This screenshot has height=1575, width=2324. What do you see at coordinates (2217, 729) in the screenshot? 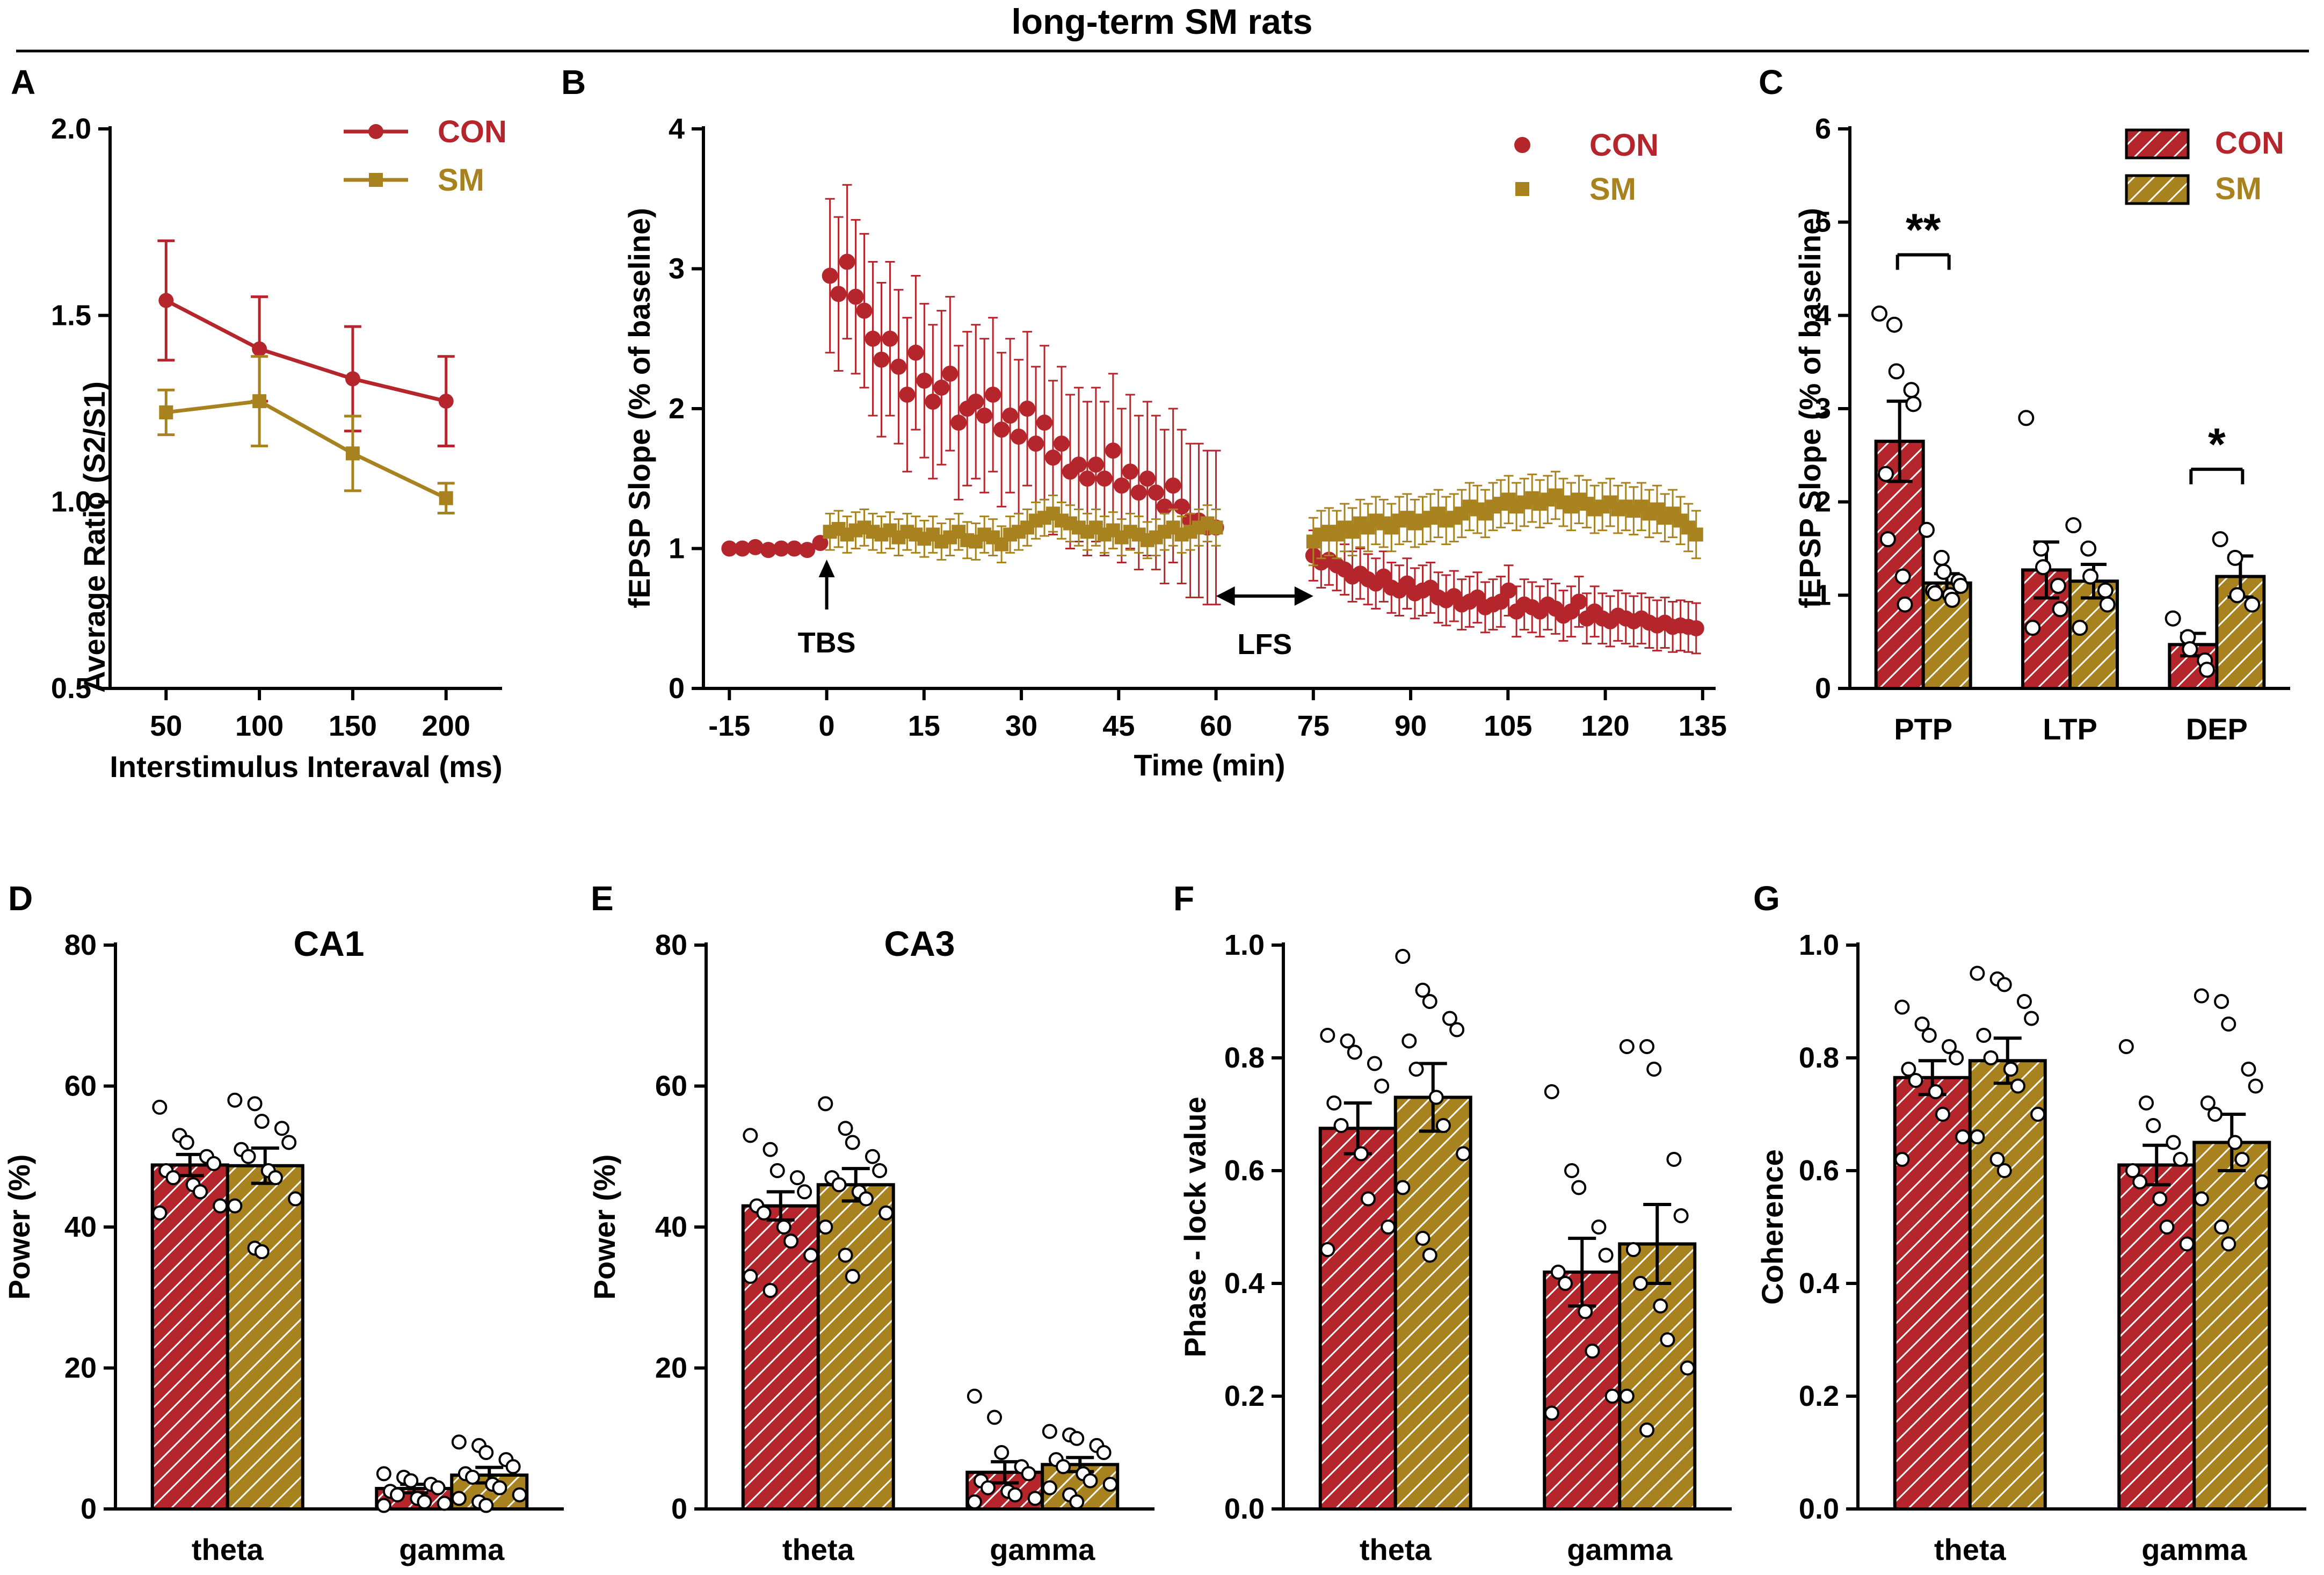
I see `category-label: DEP` at bounding box center [2217, 729].